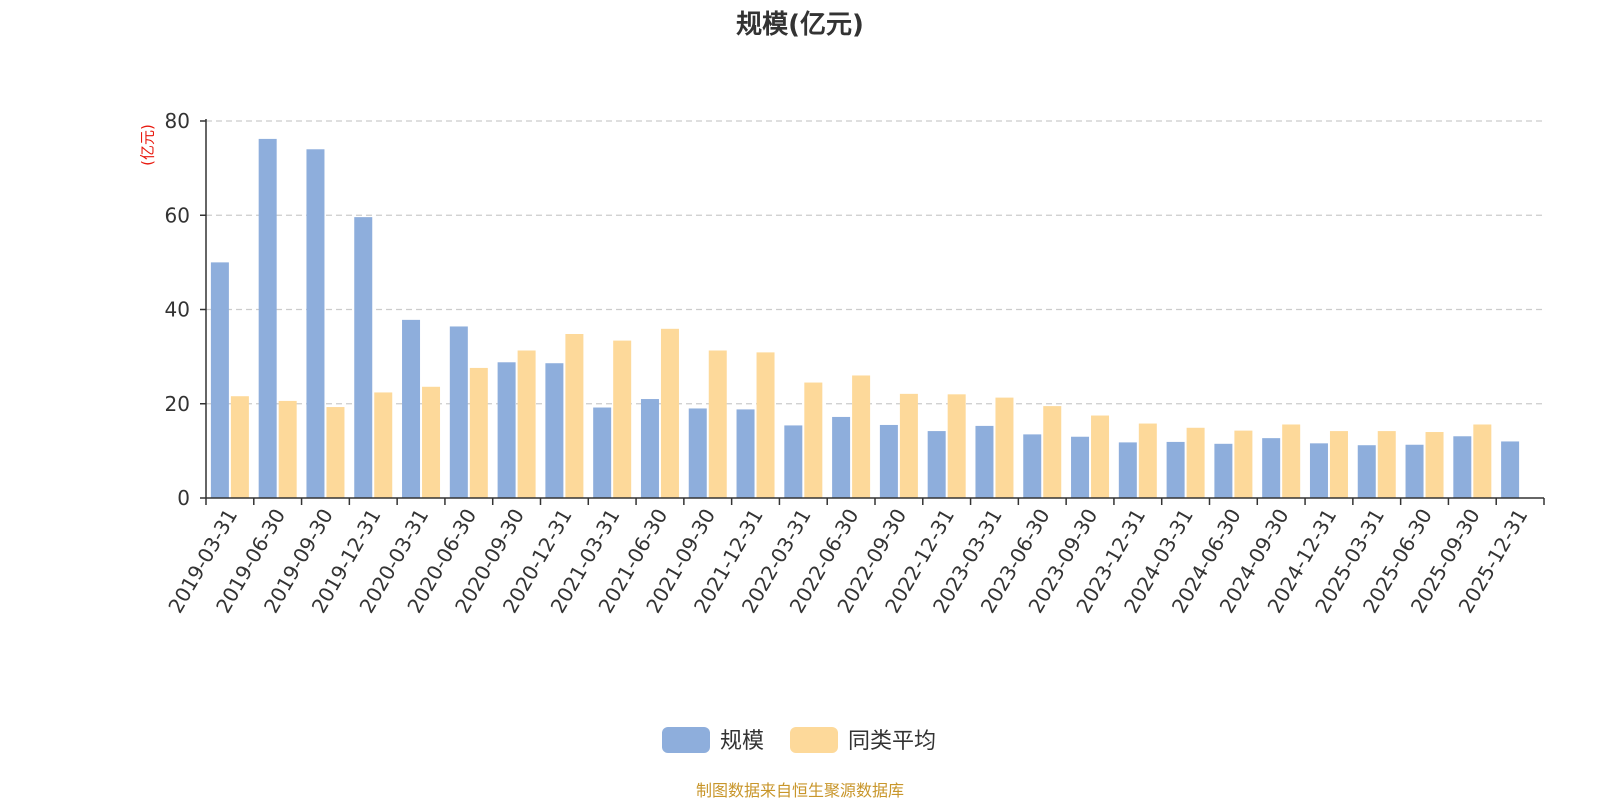 Image resolution: width=1600 pixels, height=800 pixels. I want to click on y-tick-label: 60, so click(177, 215).